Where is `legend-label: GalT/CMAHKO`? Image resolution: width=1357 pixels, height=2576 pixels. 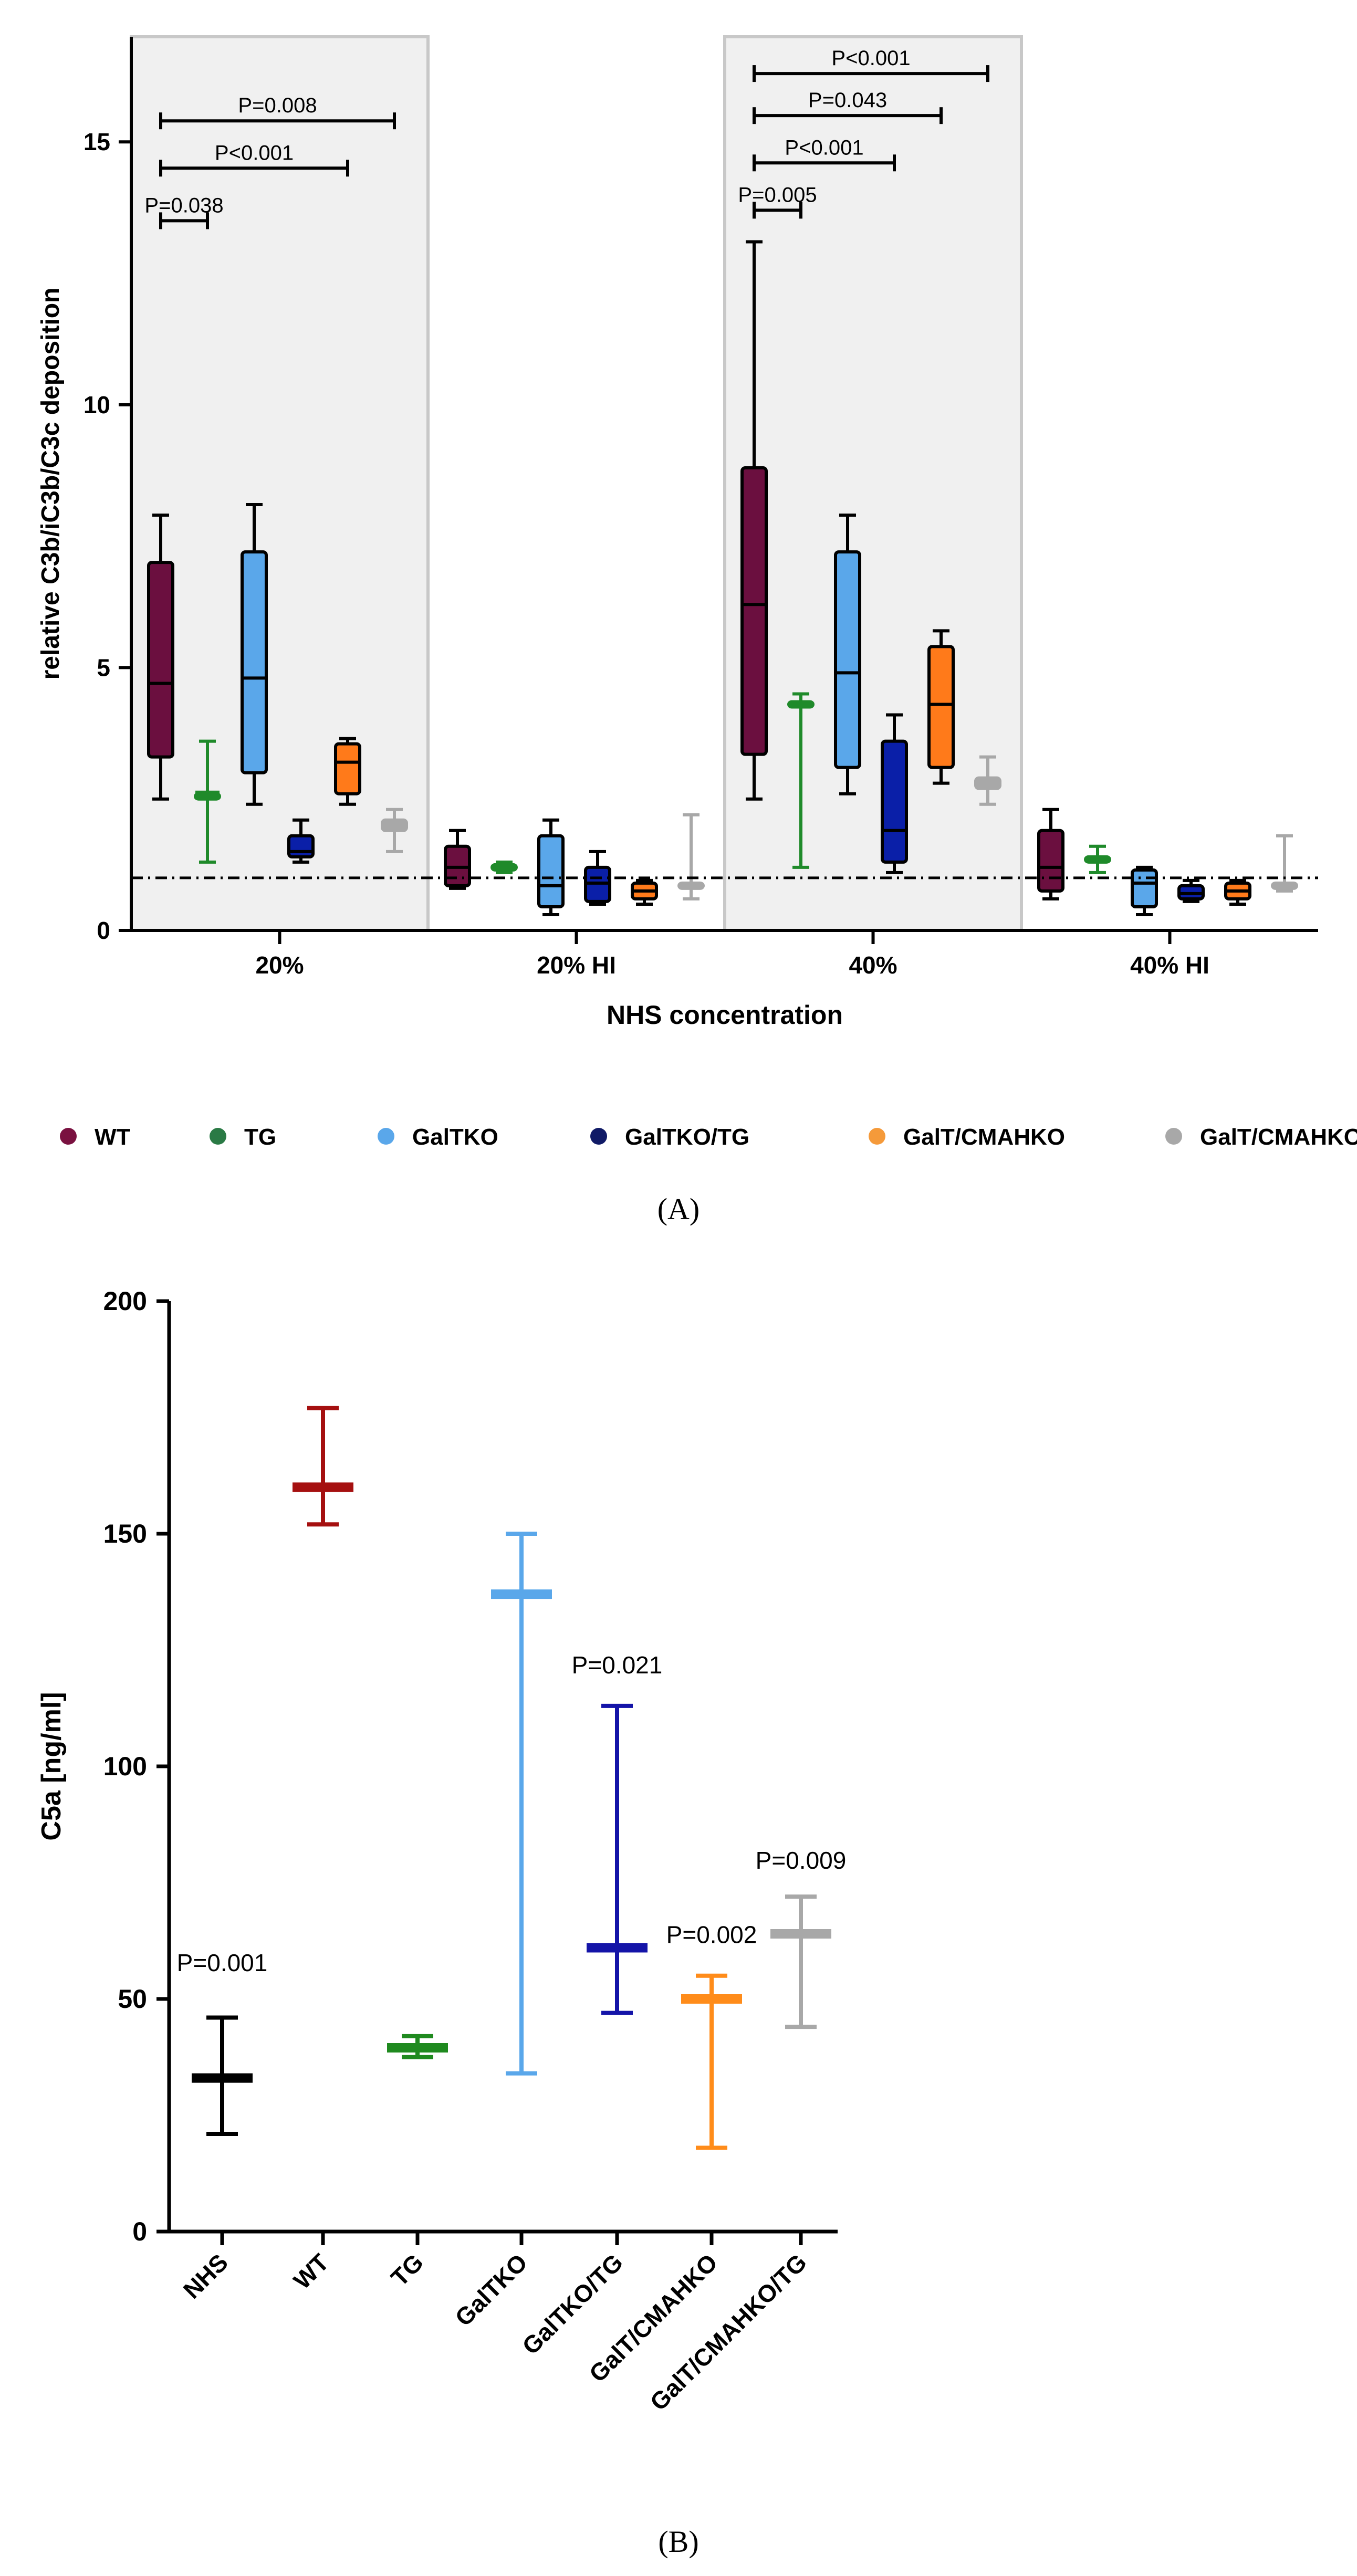 legend-label: GalT/CMAHKO is located at coordinates (984, 1137).